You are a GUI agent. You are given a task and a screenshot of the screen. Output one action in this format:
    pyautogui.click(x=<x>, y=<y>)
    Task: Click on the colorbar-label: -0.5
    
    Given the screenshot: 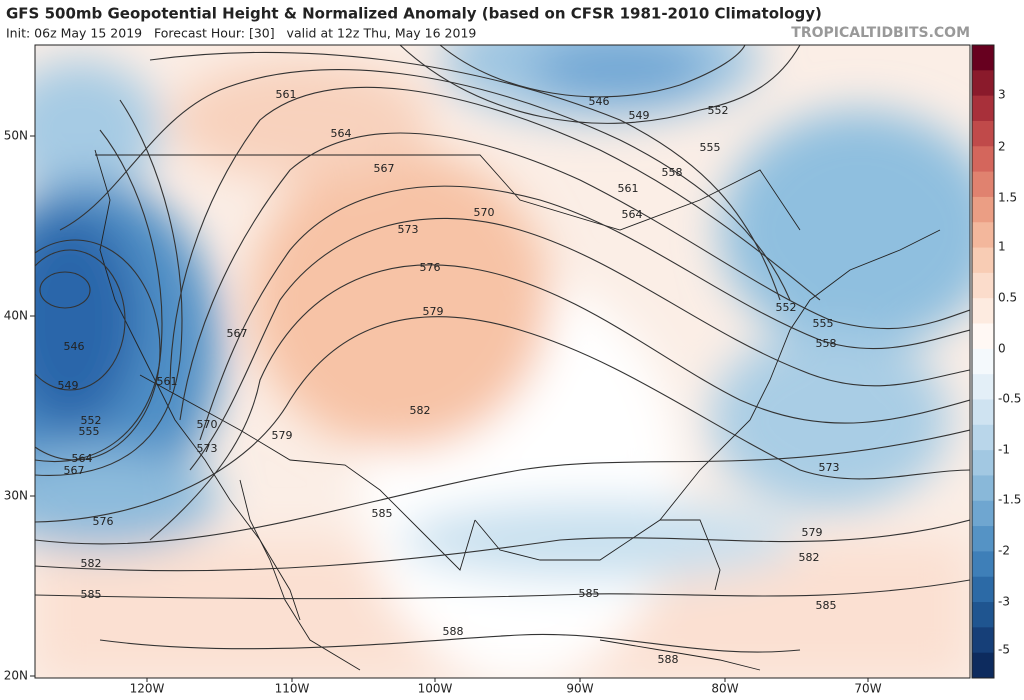 What is the action you would take?
    pyautogui.click(x=1009, y=399)
    